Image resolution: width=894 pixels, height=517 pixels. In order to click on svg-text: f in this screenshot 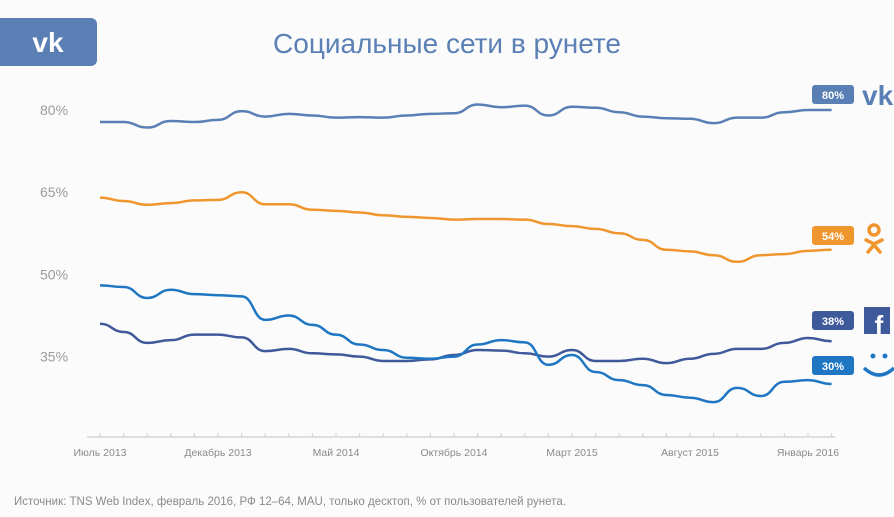, I will do `click(879, 325)`.